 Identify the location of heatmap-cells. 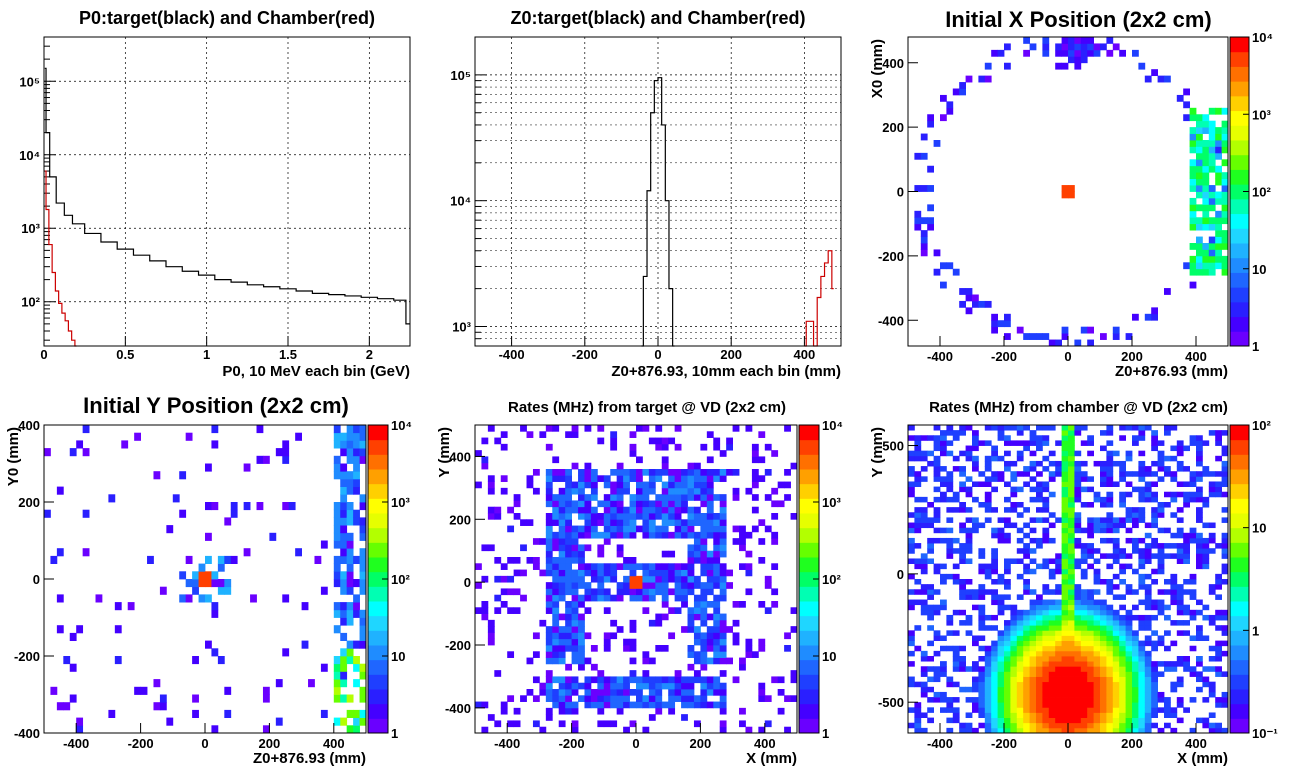
(1071, 192).